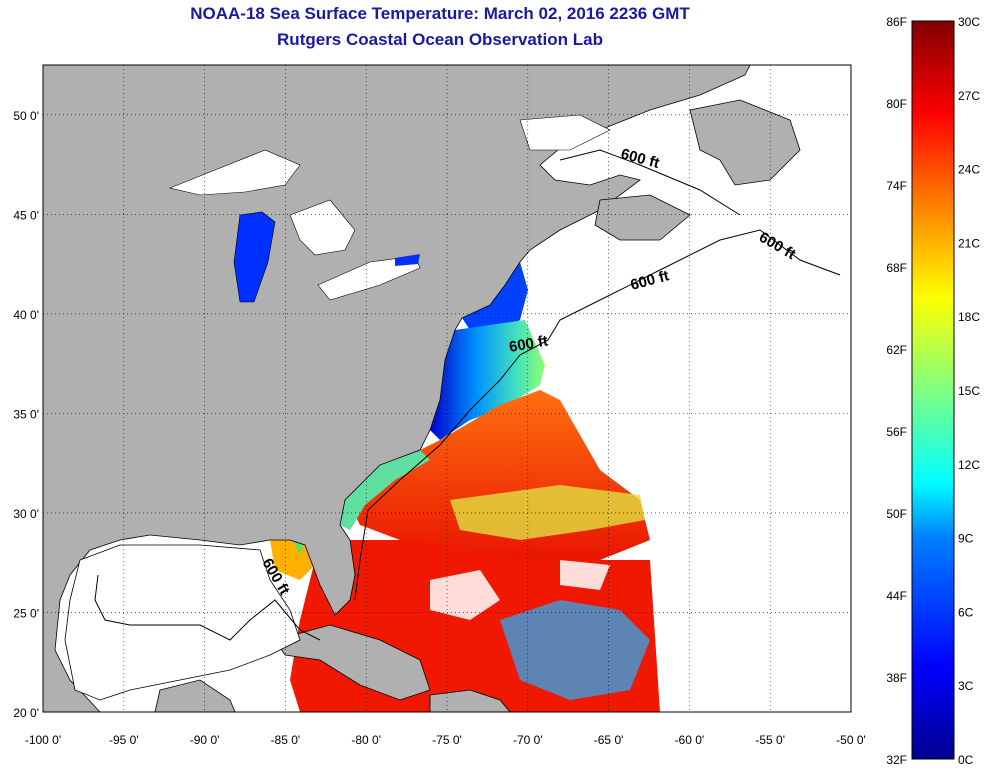  Describe the element at coordinates (470, 700) in the screenshot. I see `hispaniola-land` at that location.